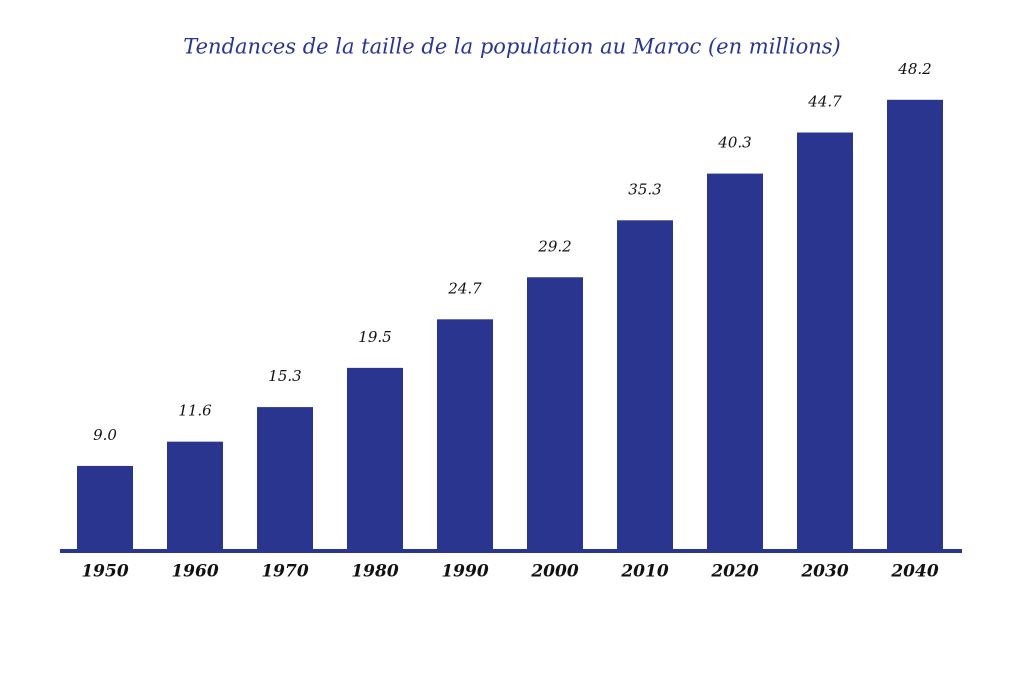  What do you see at coordinates (734, 143) in the screenshot?
I see `value-label: 40.3` at bounding box center [734, 143].